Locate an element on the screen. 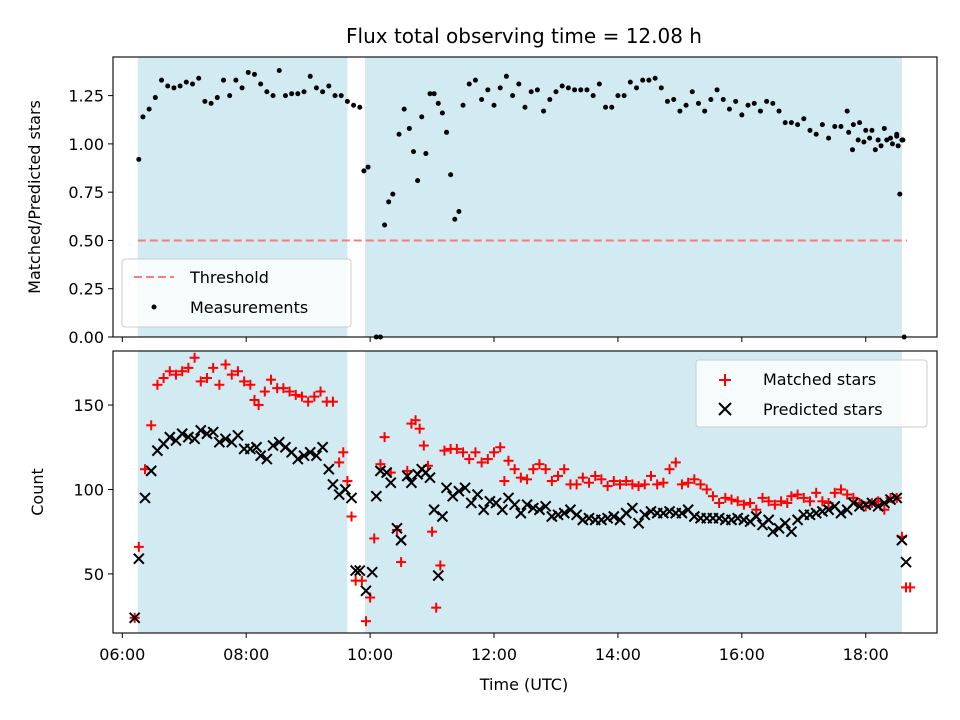  legend-predicted-label: Predicted stars is located at coordinates (823, 409).